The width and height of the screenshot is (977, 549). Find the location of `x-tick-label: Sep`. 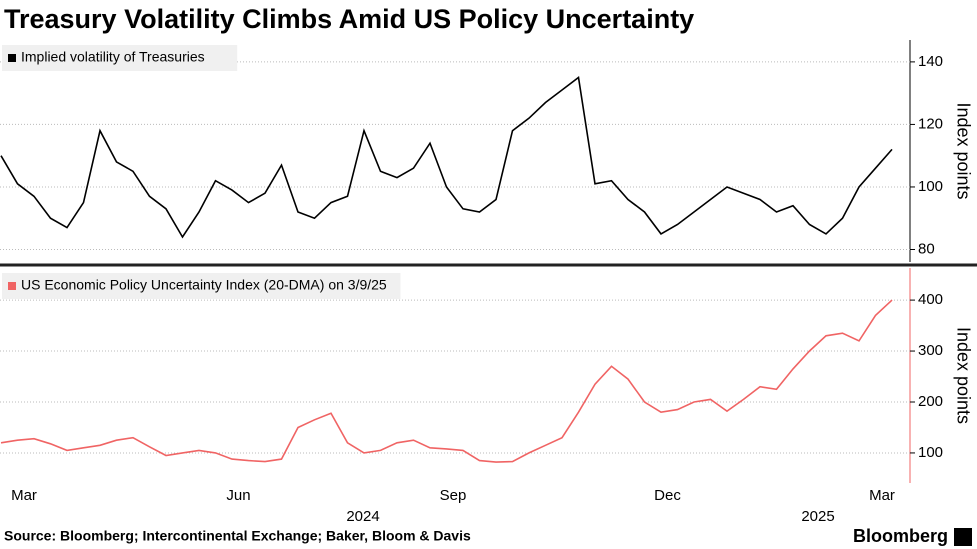

x-tick-label: Sep is located at coordinates (453, 495).